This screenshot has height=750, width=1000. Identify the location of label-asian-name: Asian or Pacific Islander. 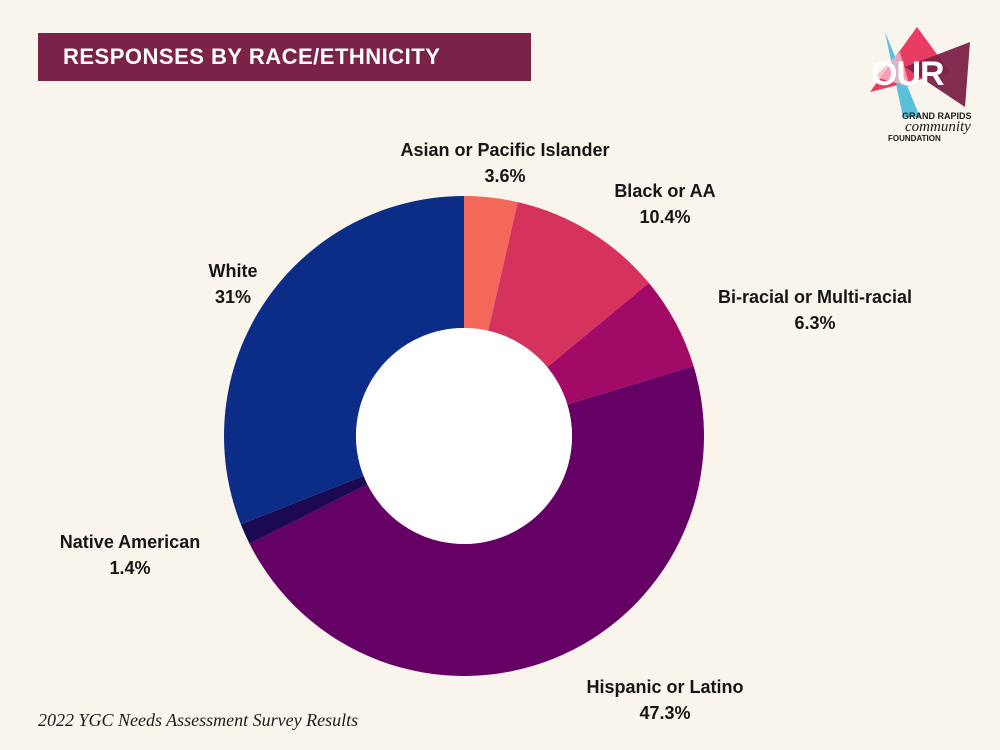
(505, 150).